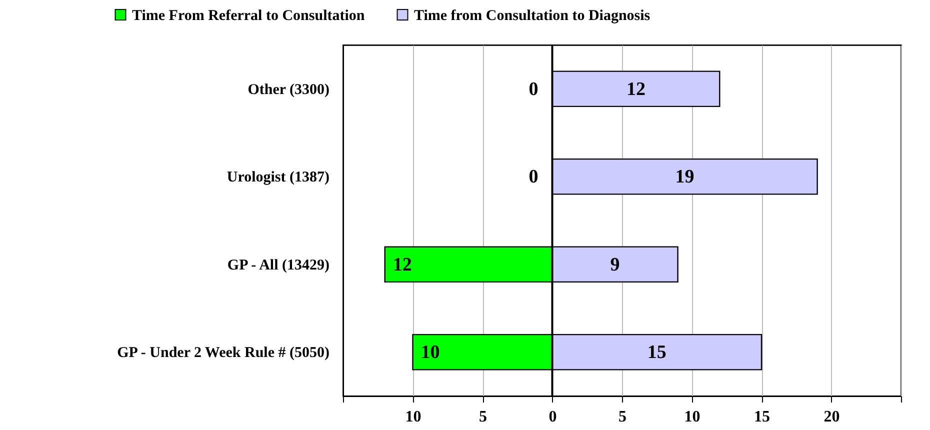 This screenshot has width=930, height=430. Describe the element at coordinates (762, 417) in the screenshot. I see `x-tick-label: 15` at that location.